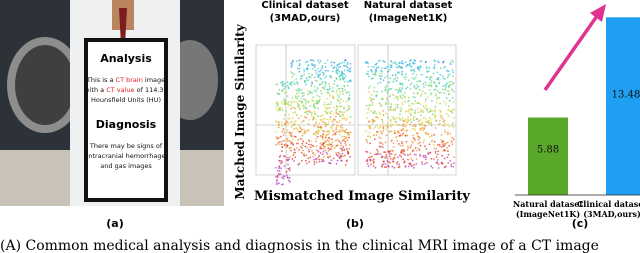 The width and height of the screenshot is (640, 253). Describe the element at coordinates (126, 100) in the screenshot. I see `text-part: Hounsfield Units (HU)` at that location.